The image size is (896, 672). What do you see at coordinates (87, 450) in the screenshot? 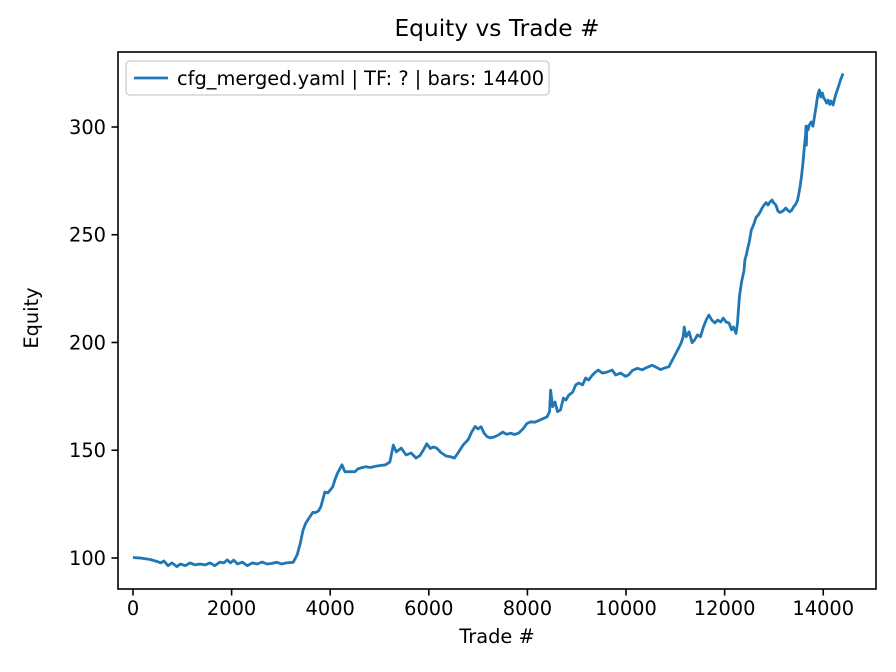
I see `y-tick-label: 150` at bounding box center [87, 450].